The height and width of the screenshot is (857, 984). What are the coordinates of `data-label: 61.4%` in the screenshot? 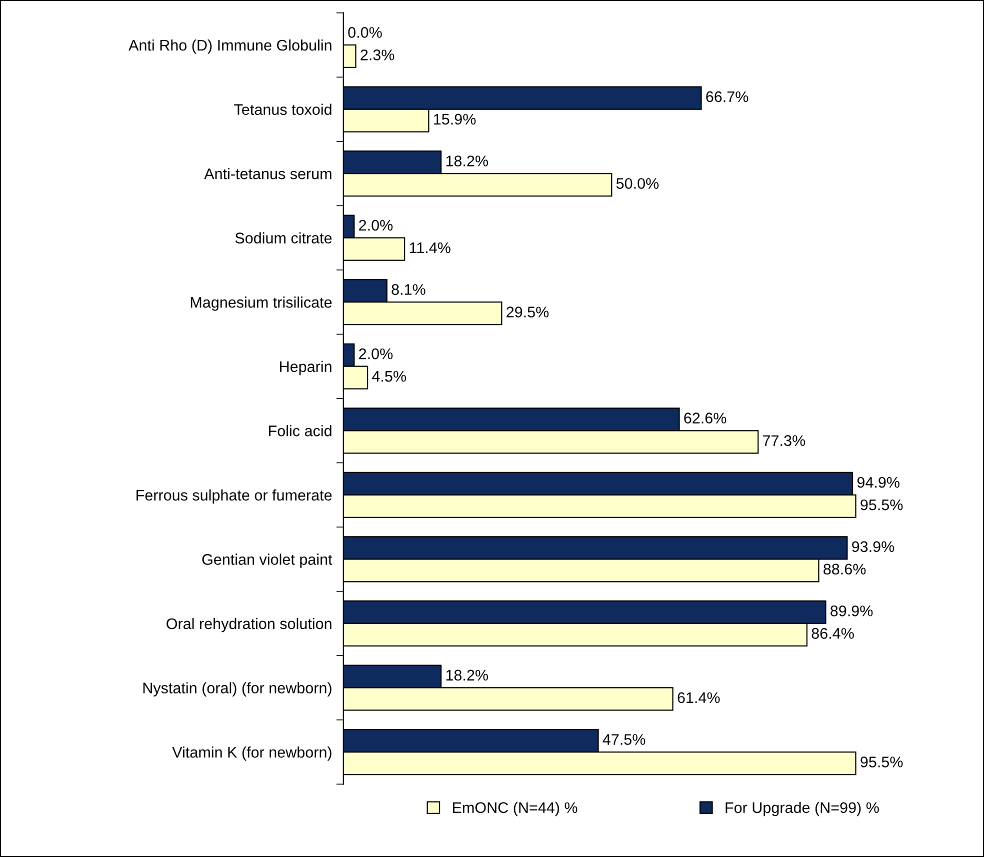 It's located at (699, 698).